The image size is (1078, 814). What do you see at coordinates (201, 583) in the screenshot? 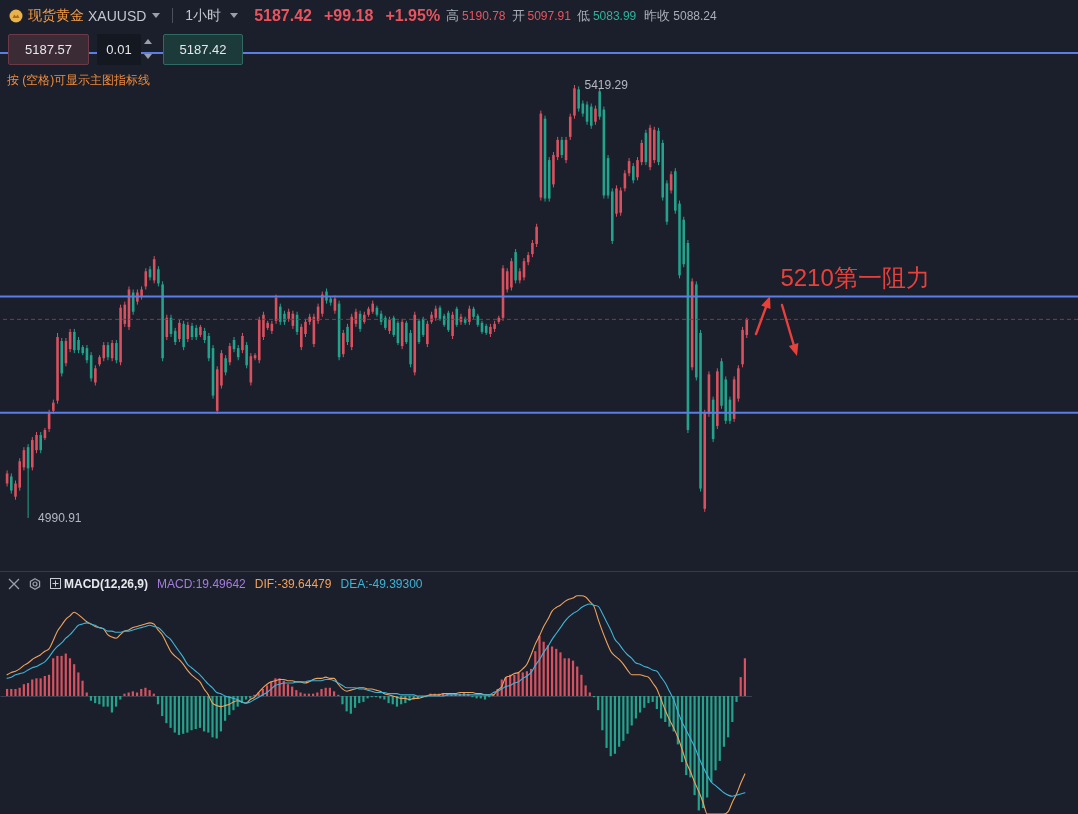
I see `text: MACD:19.49642` at bounding box center [201, 583].